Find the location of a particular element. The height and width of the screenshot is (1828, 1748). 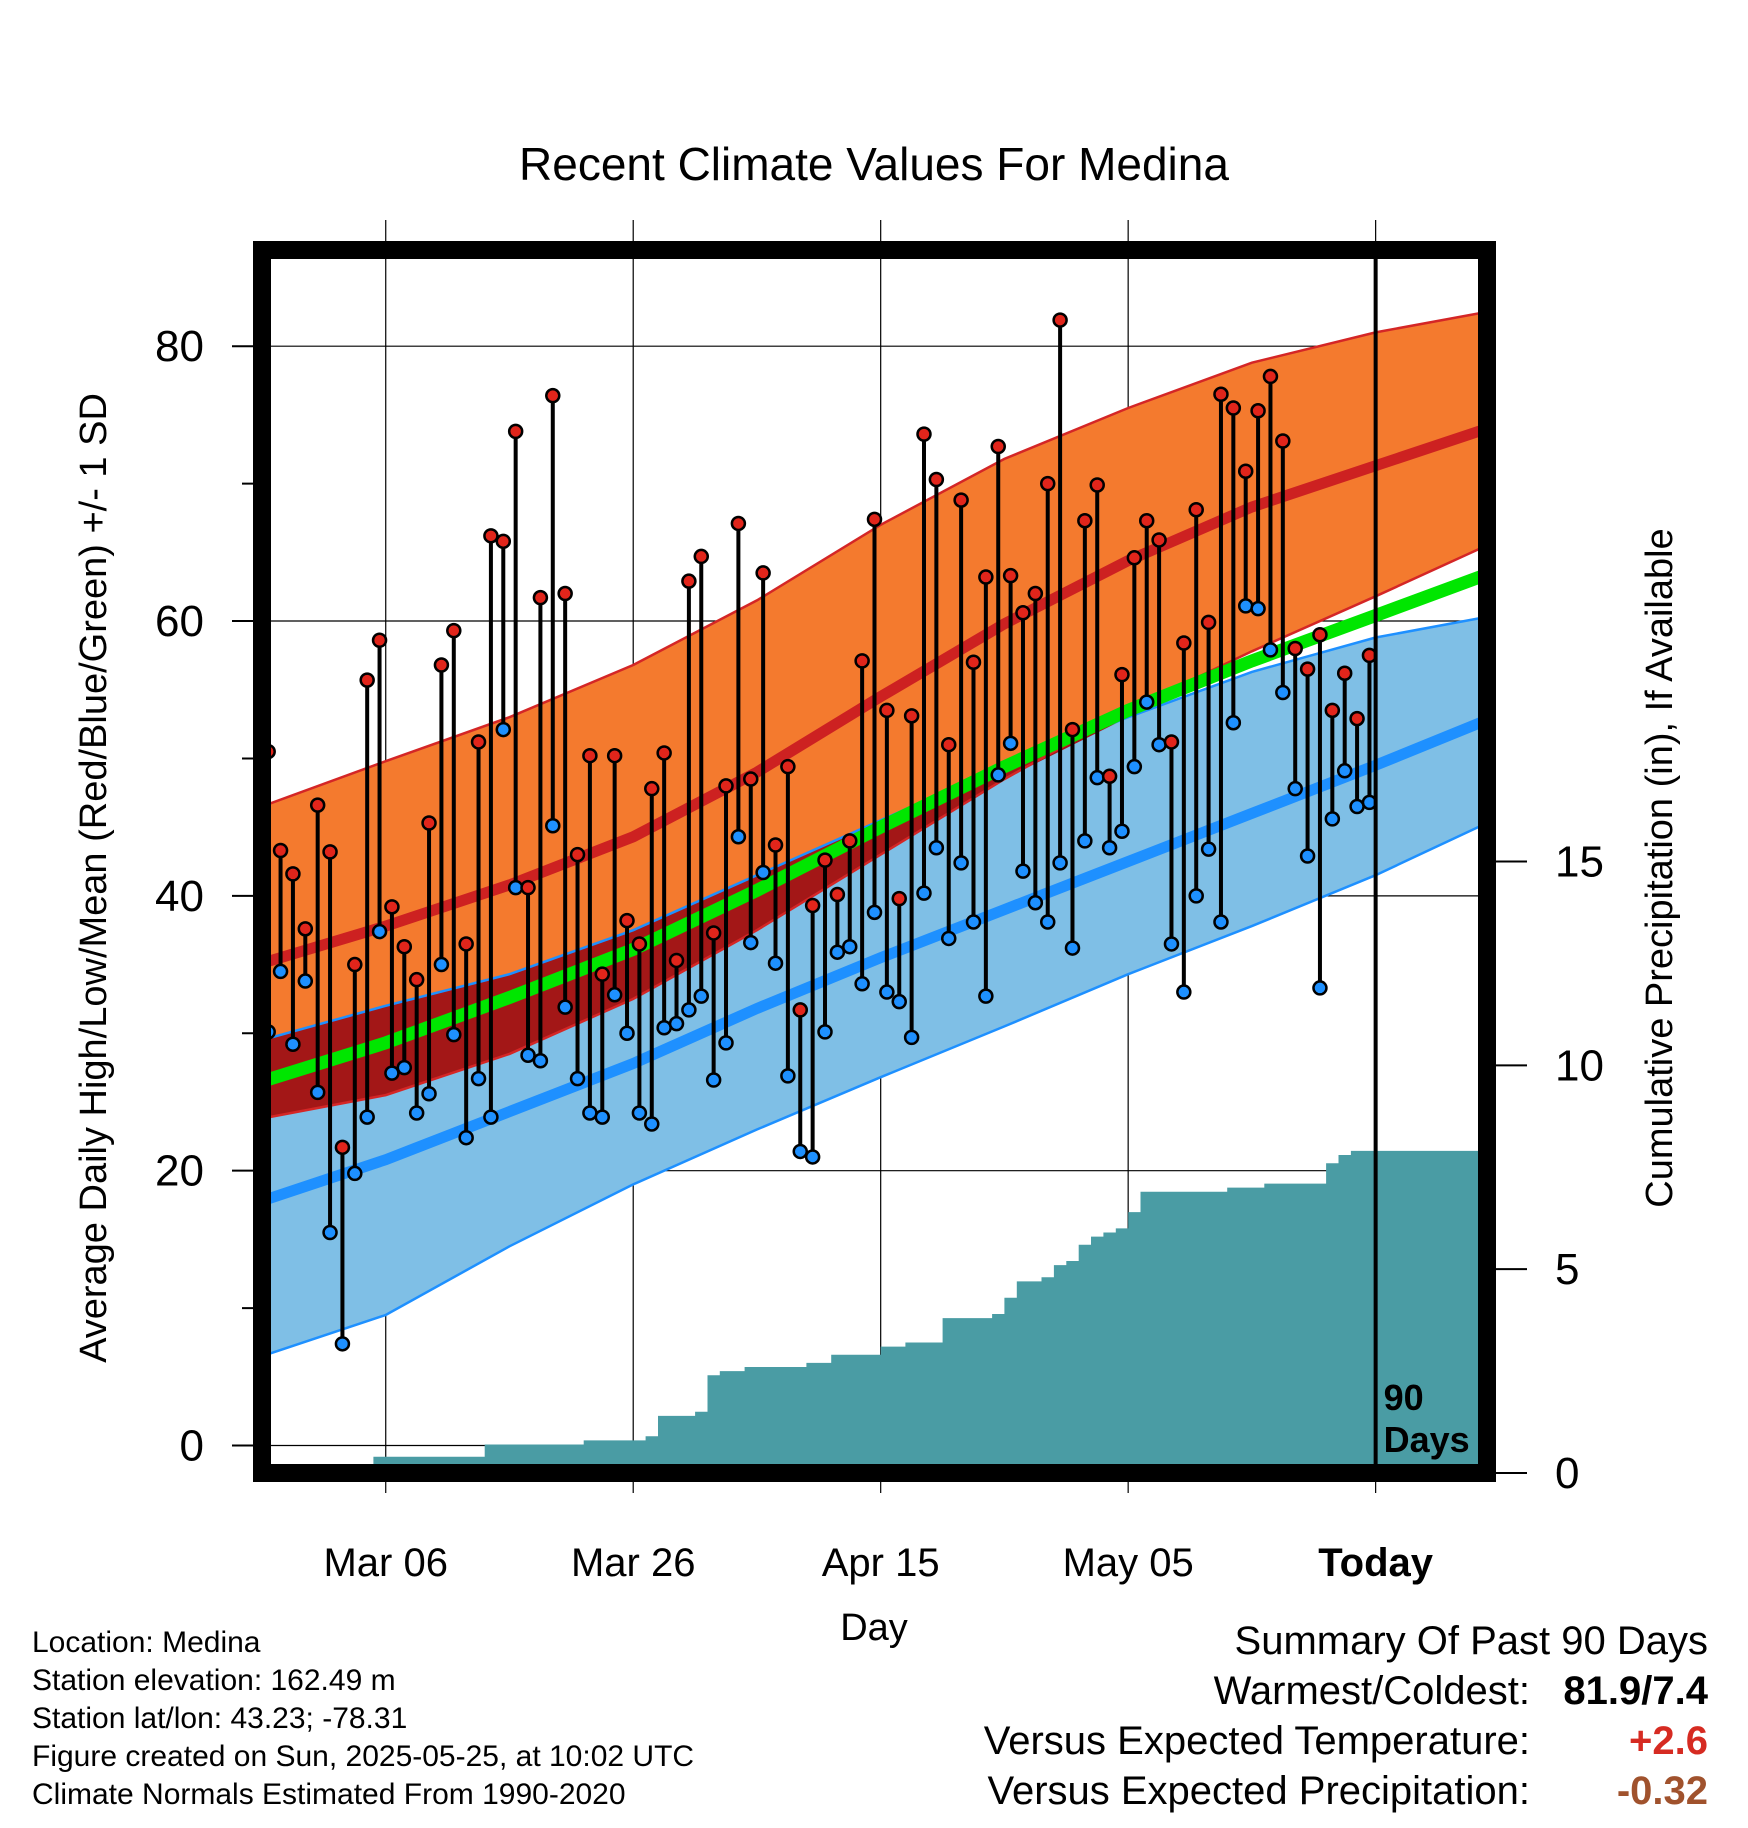

summary-precip-row: Versus Expected Precipitation: -0.32 is located at coordinates (1346, 1791).